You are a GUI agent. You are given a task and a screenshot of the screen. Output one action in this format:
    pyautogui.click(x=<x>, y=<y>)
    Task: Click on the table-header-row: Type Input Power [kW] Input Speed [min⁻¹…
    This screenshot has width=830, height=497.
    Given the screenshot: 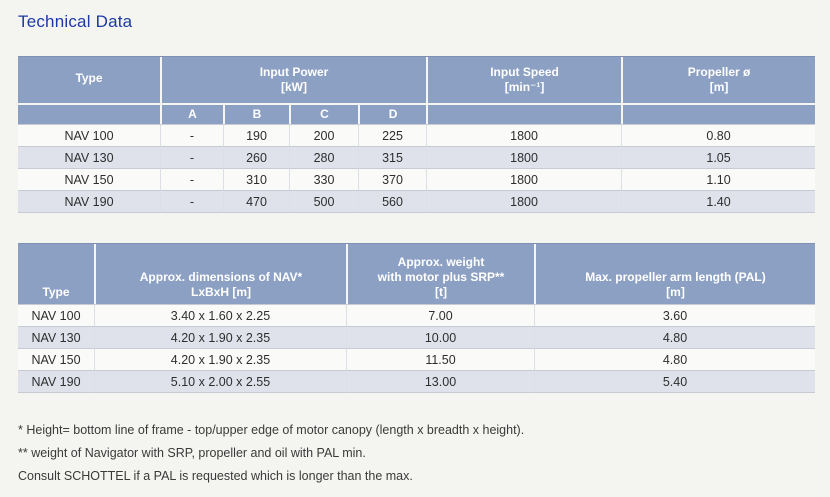 What is the action you would take?
    pyautogui.click(x=417, y=80)
    